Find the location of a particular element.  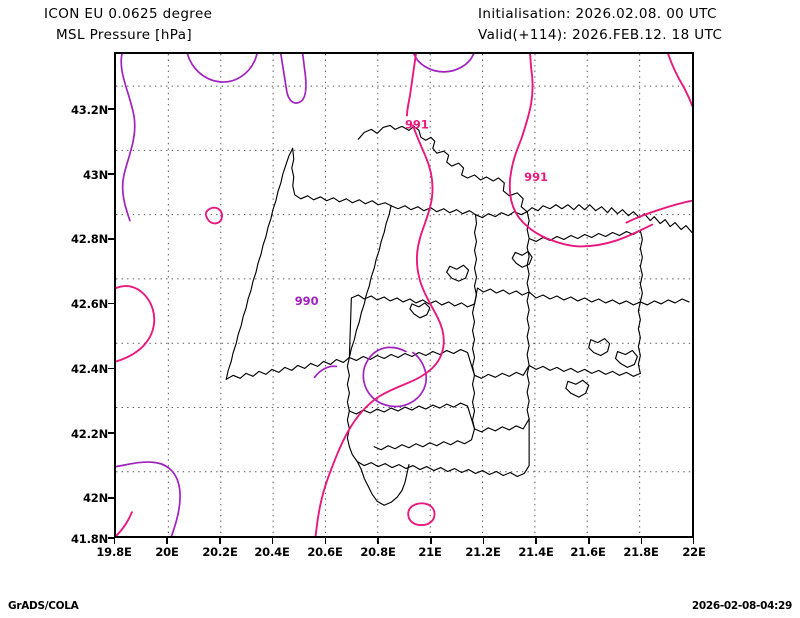

ytick-label-42-4n: 42.4N is located at coordinates (89, 369).